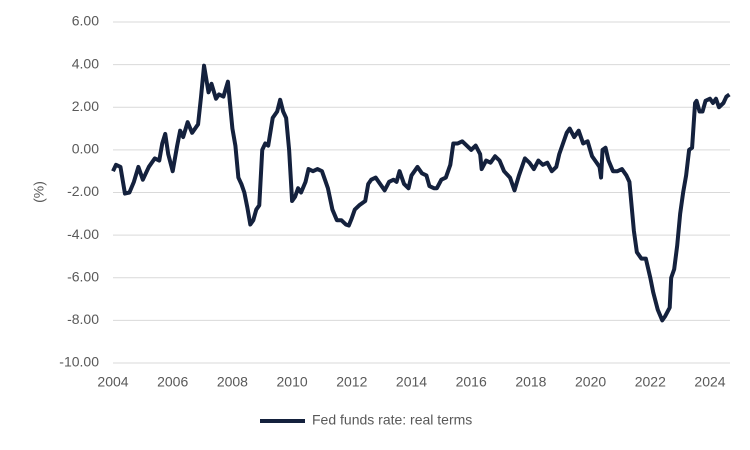 The width and height of the screenshot is (750, 450). Describe the element at coordinates (709, 382) in the screenshot. I see `x-tick-label: 2024` at that location.